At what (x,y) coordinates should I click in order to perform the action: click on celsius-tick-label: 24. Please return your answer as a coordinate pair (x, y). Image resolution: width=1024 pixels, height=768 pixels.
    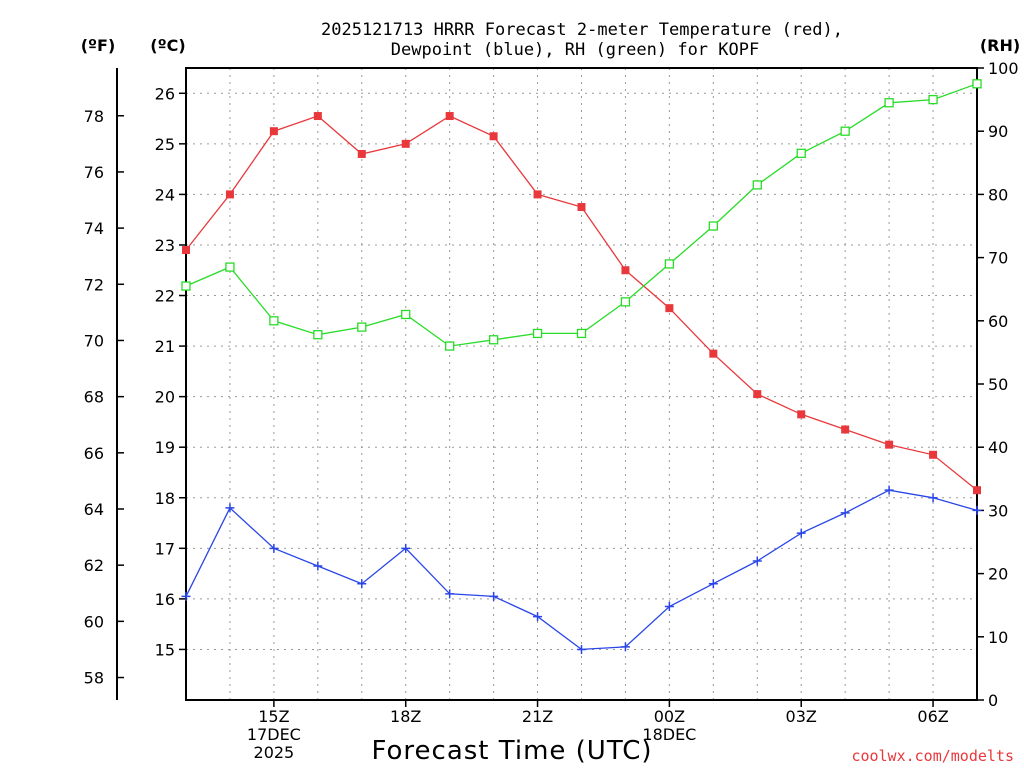
    Looking at the image, I should click on (165, 194).